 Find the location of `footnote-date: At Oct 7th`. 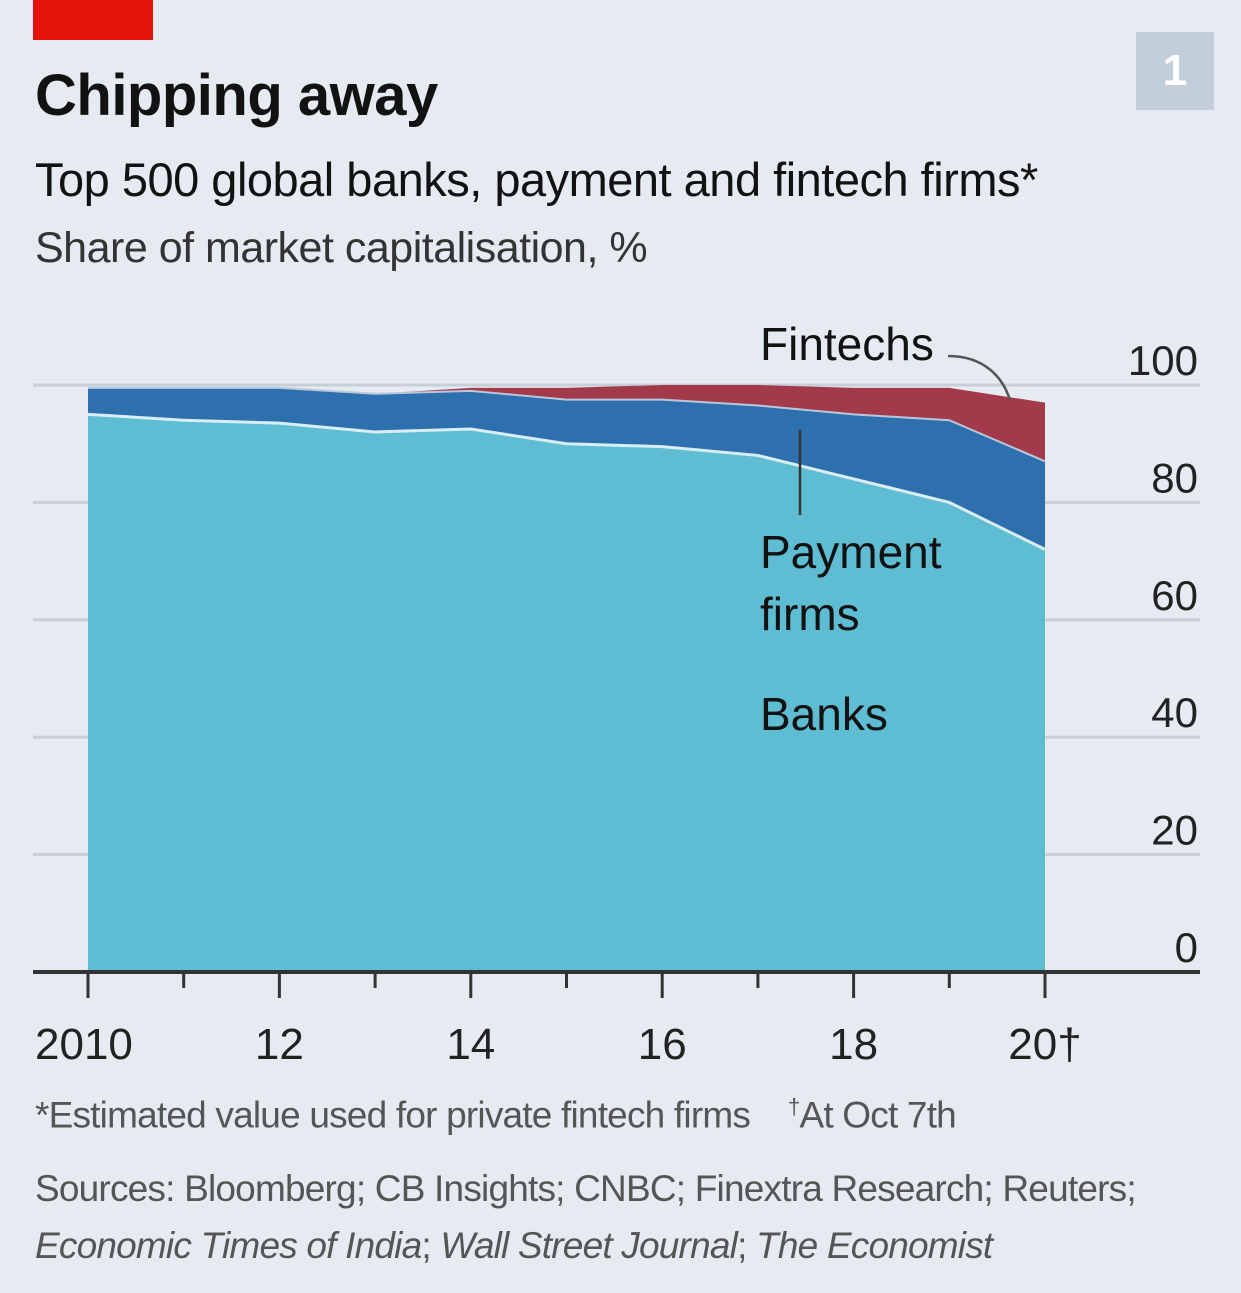

footnote-date: At Oct 7th is located at coordinates (877, 1115).